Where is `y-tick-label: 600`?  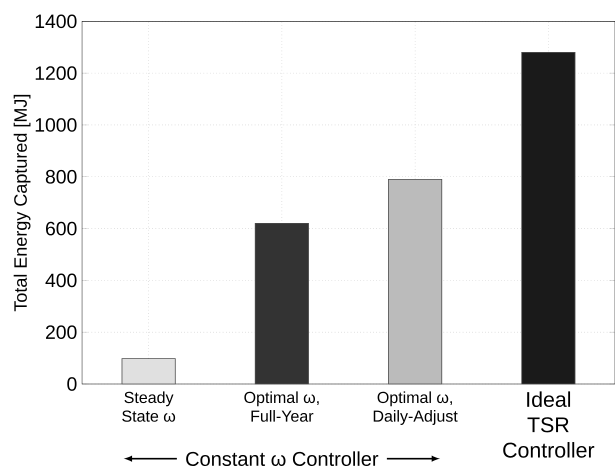
y-tick-label: 600 is located at coordinates (61, 229).